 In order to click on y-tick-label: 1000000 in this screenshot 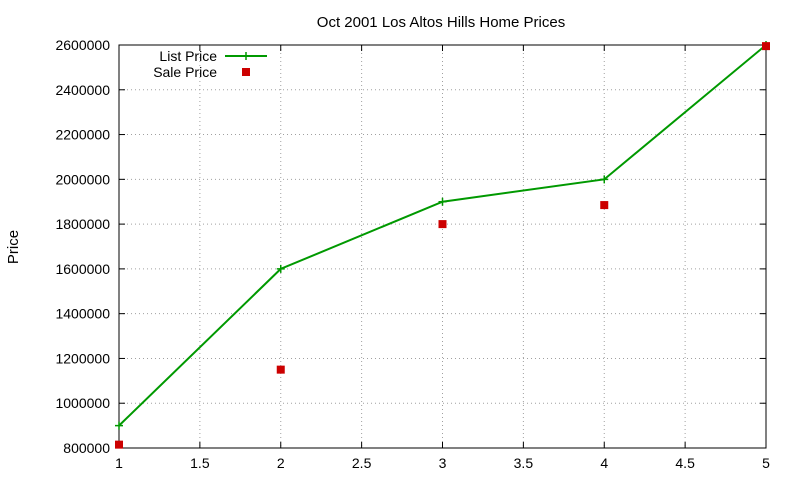, I will do `click(82, 403)`.